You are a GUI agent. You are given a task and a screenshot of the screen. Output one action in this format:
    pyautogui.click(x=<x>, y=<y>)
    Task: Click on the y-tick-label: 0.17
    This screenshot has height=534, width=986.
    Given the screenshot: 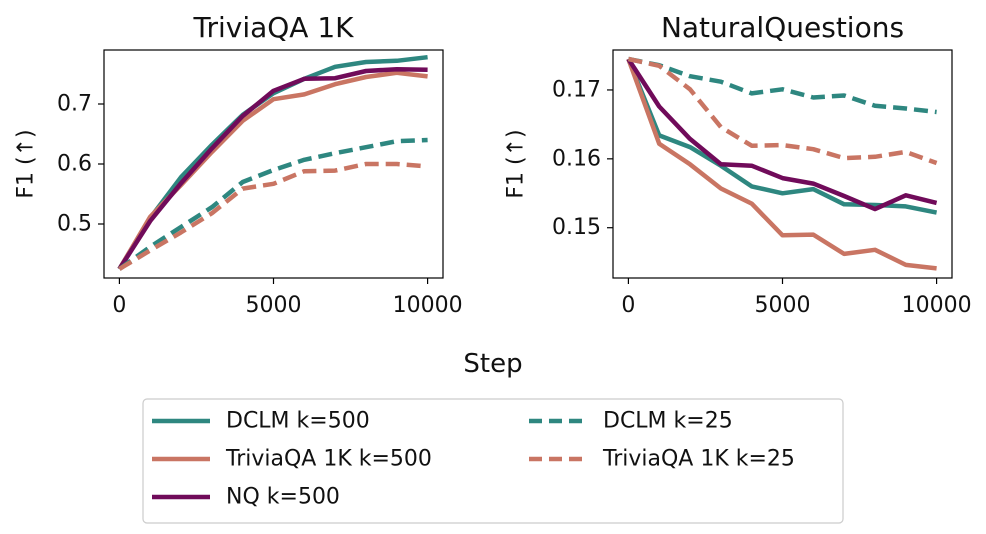 What is the action you would take?
    pyautogui.click(x=576, y=89)
    